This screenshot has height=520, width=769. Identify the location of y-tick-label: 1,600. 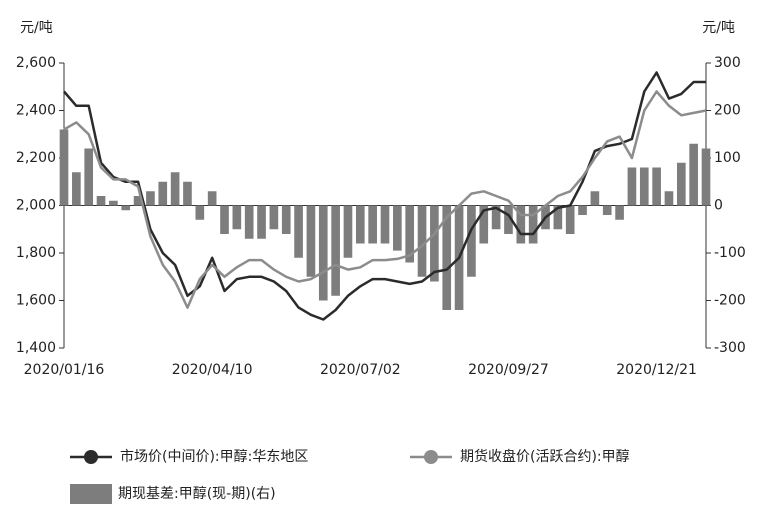
(36, 301).